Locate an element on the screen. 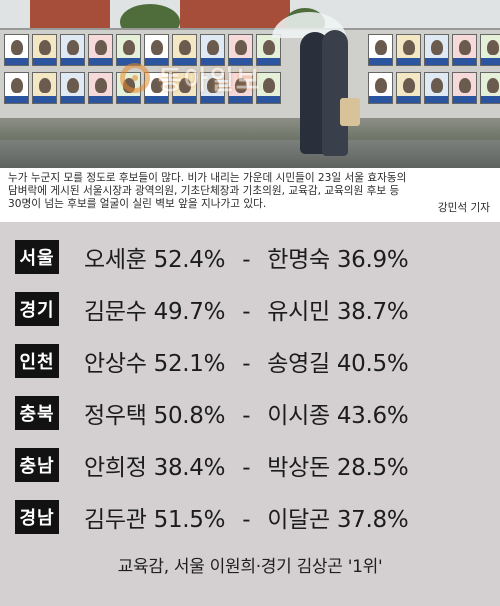  runner-percent: 40.5% is located at coordinates (372, 364).